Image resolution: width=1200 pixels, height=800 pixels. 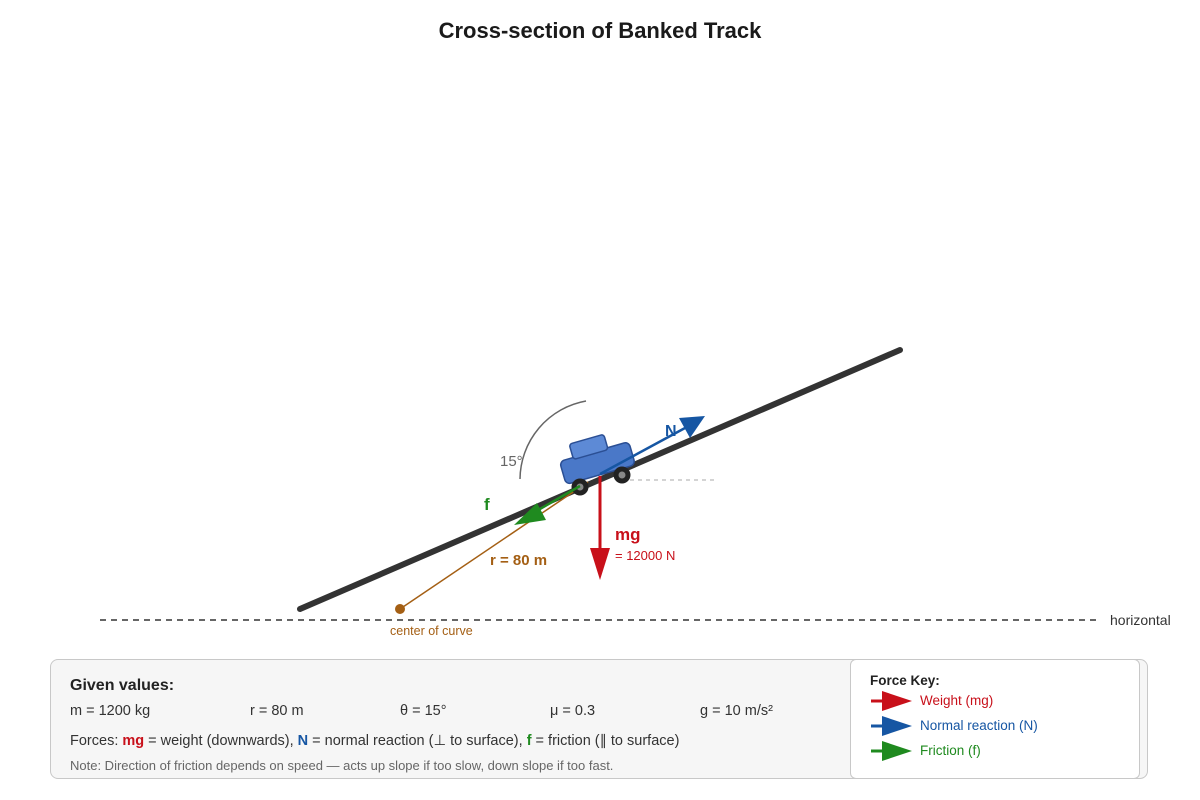 What do you see at coordinates (891, 751) in the screenshot?
I see `friction-key-arrow-icon` at bounding box center [891, 751].